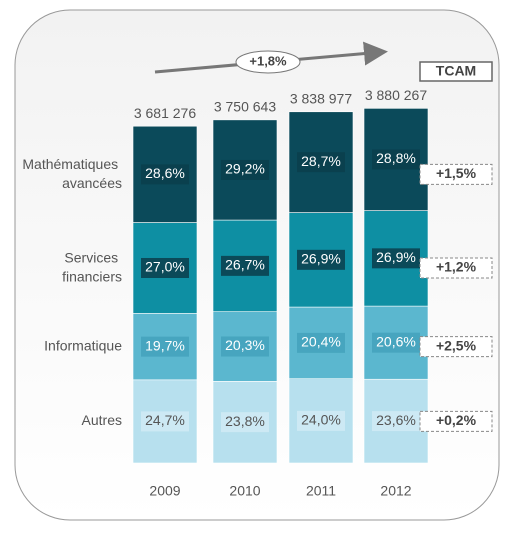  Describe the element at coordinates (72, 173) in the screenshot. I see `series-label: Mathématiques avancées` at that location.